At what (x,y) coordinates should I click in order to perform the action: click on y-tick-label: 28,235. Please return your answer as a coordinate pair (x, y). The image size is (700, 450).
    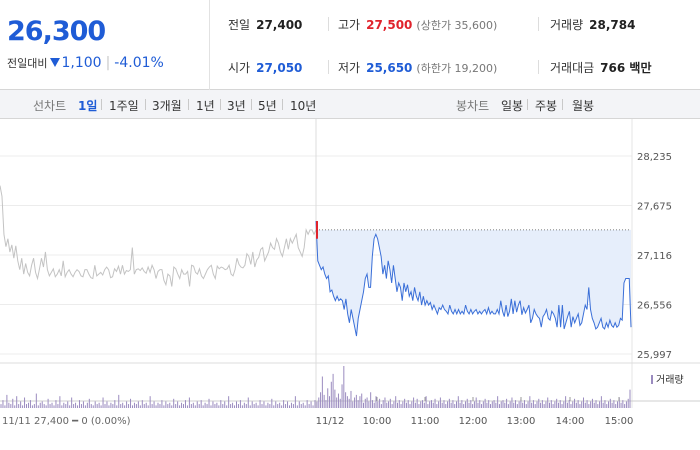
    Looking at the image, I should click on (654, 157).